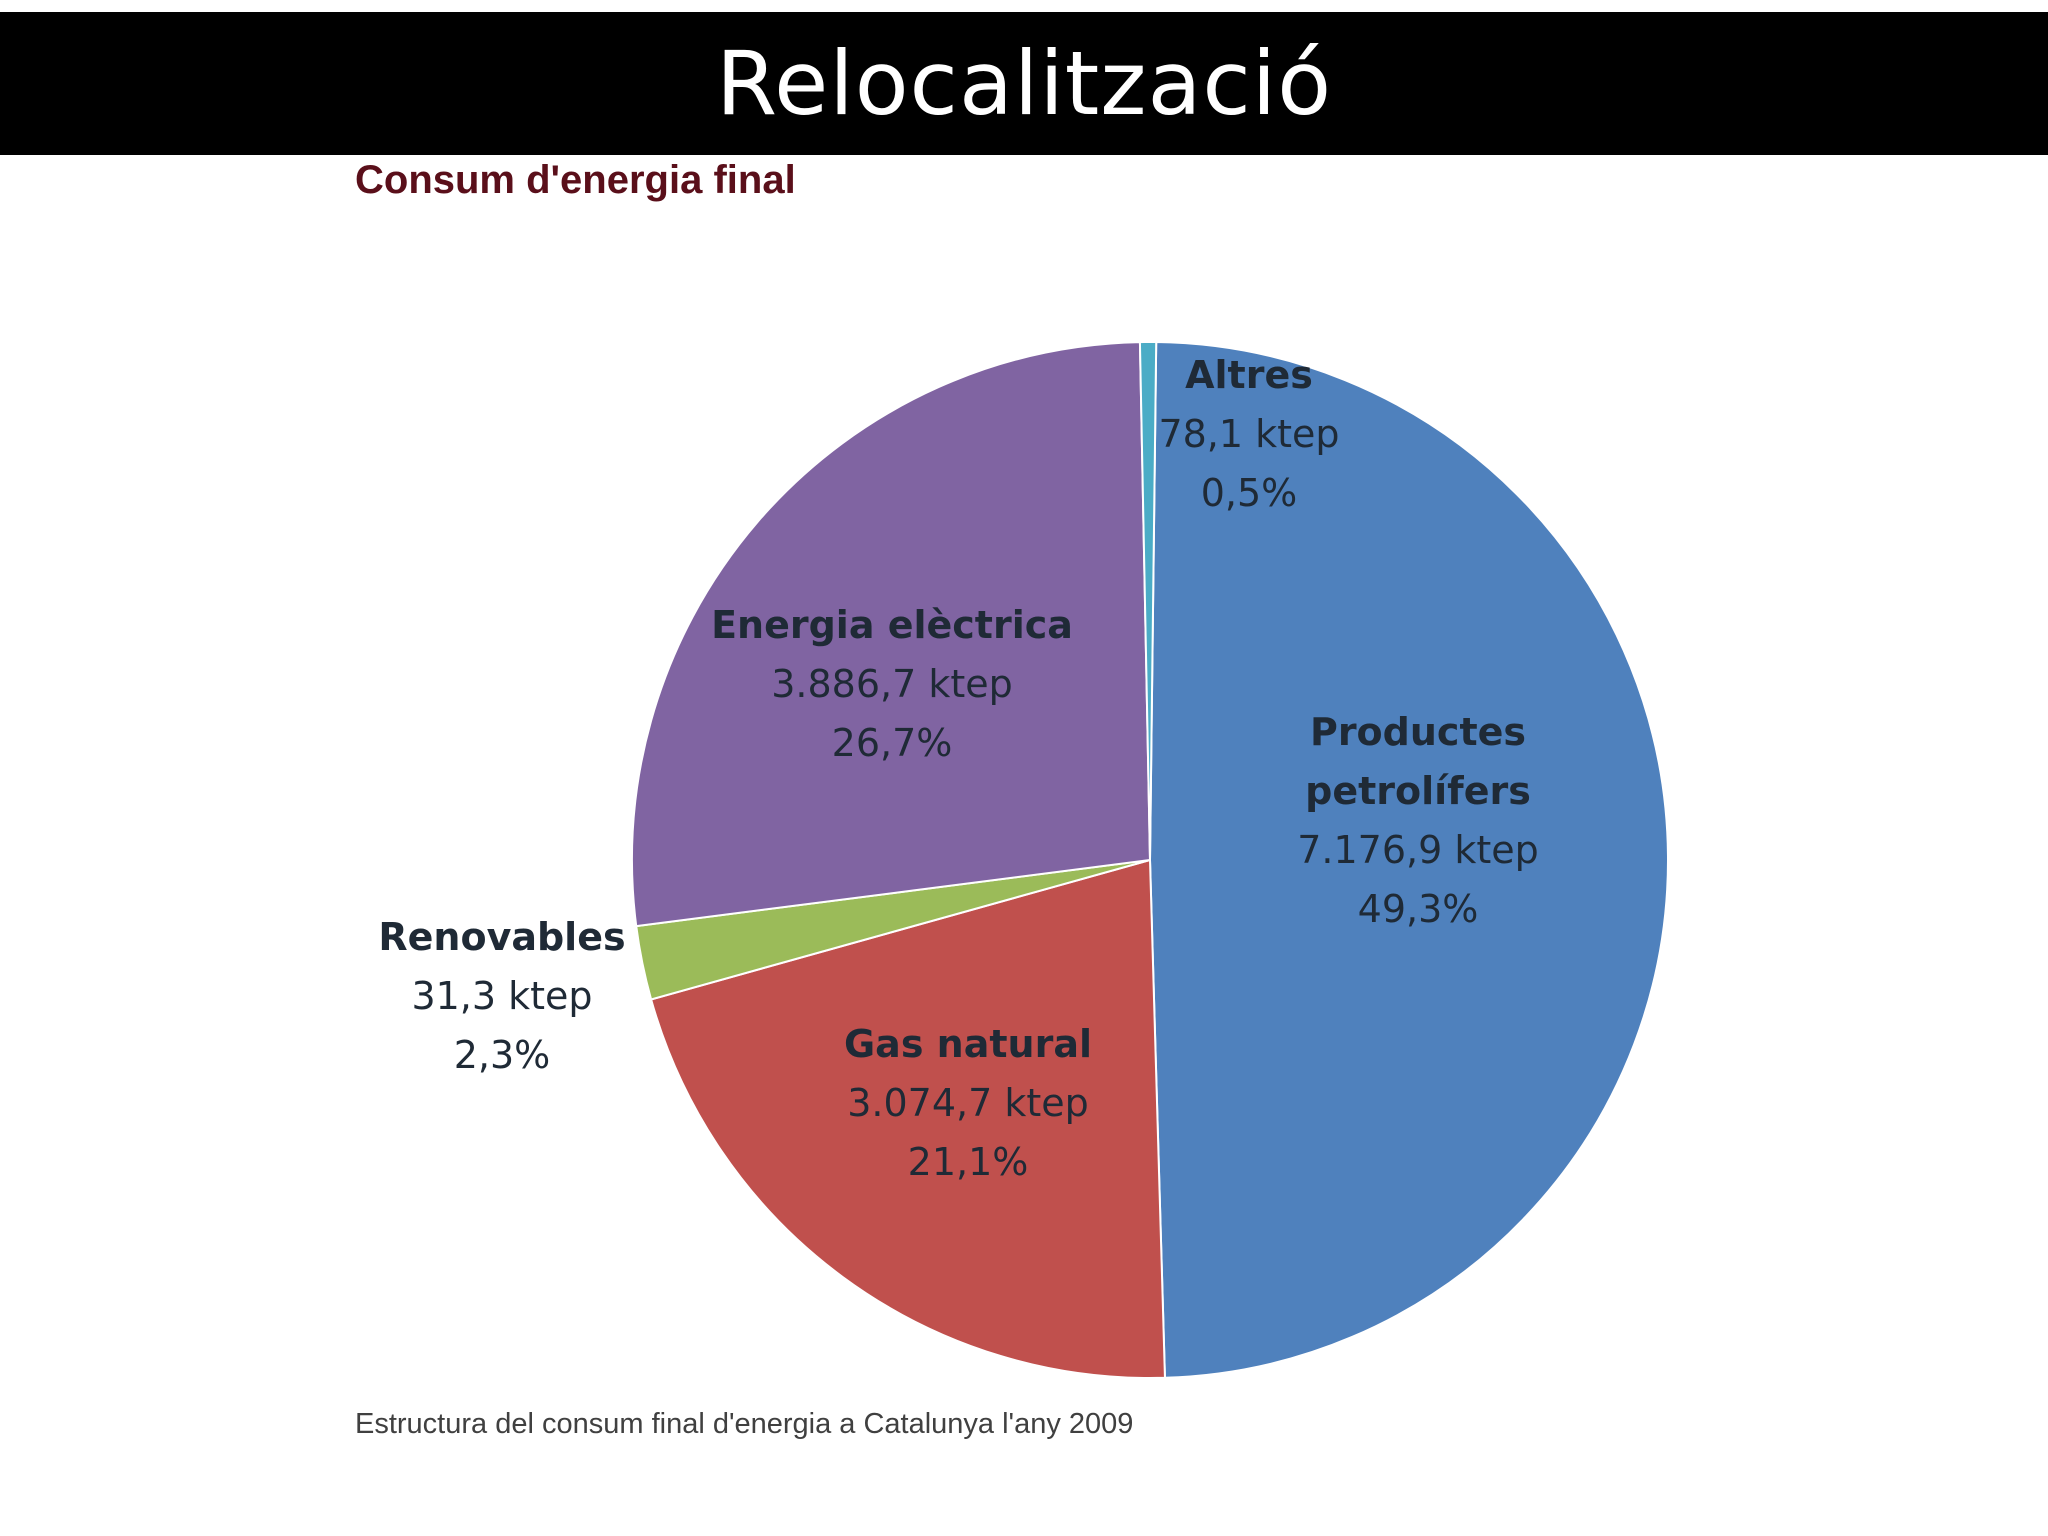 This screenshot has height=1536, width=2048. What do you see at coordinates (1418, 820) in the screenshot?
I see `data-label-productes-petrolifers: Productes petrolífers 7.176,9 ktep 49,3%` at bounding box center [1418, 820].